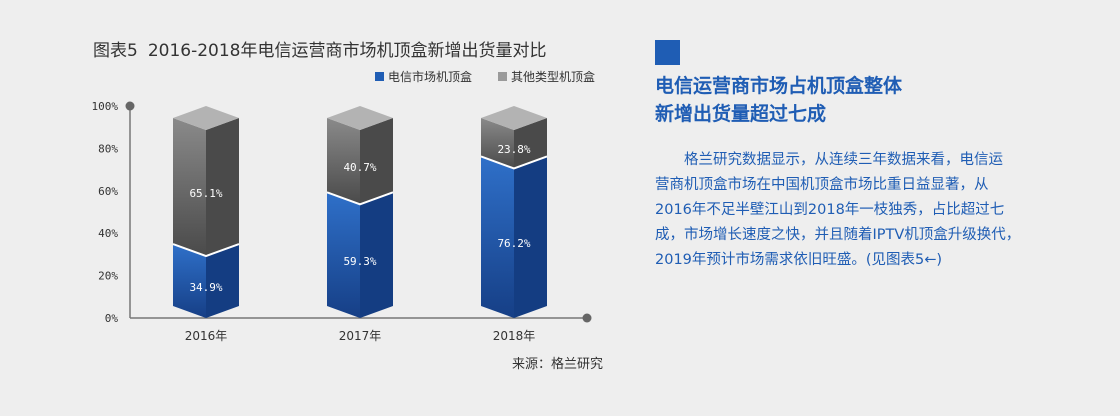  What do you see at coordinates (130, 106) in the screenshot?
I see `y-axis-end-dot` at bounding box center [130, 106].